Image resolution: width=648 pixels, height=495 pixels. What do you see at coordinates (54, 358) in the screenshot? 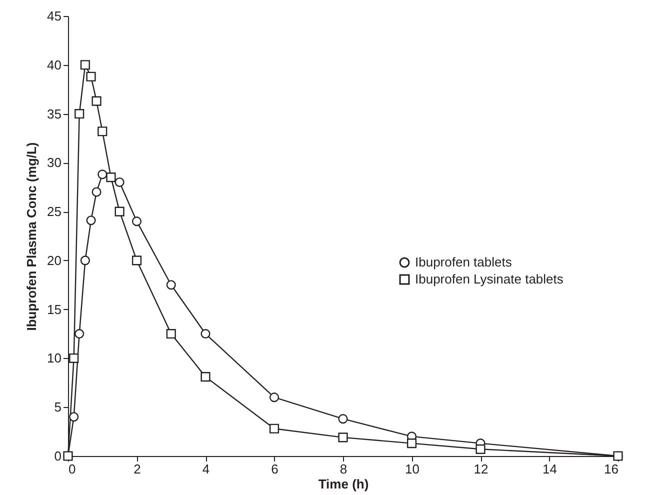
I see `y-tick-label: 10` at bounding box center [54, 358].